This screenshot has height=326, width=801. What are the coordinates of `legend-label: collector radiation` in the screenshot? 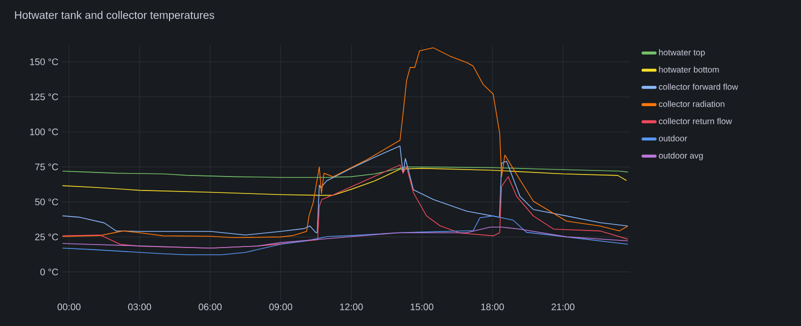 It's located at (691, 103).